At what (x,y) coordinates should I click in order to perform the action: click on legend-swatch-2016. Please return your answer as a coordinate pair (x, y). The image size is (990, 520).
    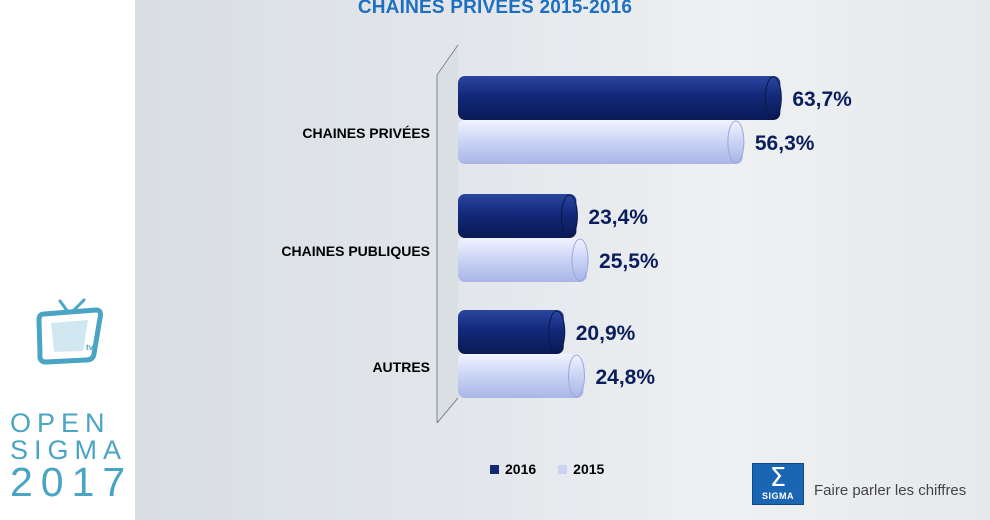
    Looking at the image, I should click on (494, 469).